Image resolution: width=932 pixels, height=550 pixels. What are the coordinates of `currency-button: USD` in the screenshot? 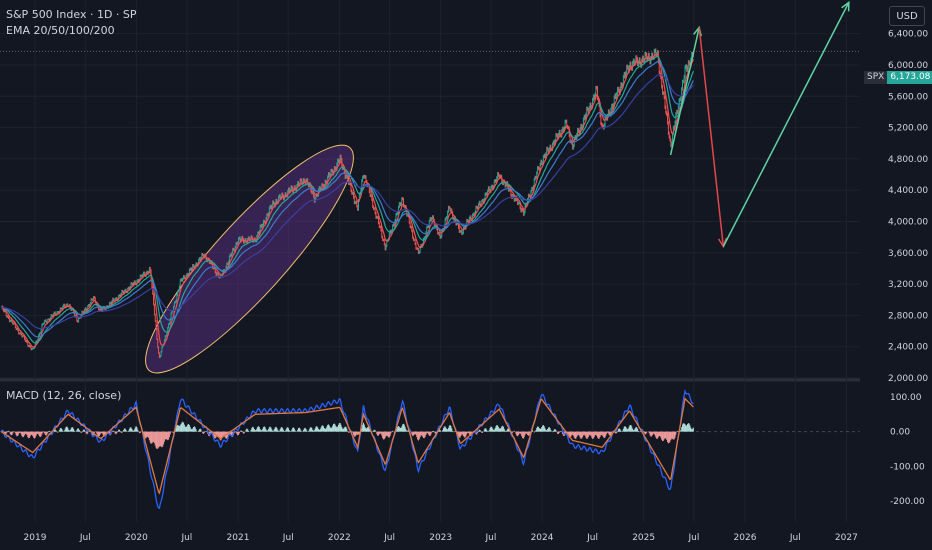 It's located at (907, 16).